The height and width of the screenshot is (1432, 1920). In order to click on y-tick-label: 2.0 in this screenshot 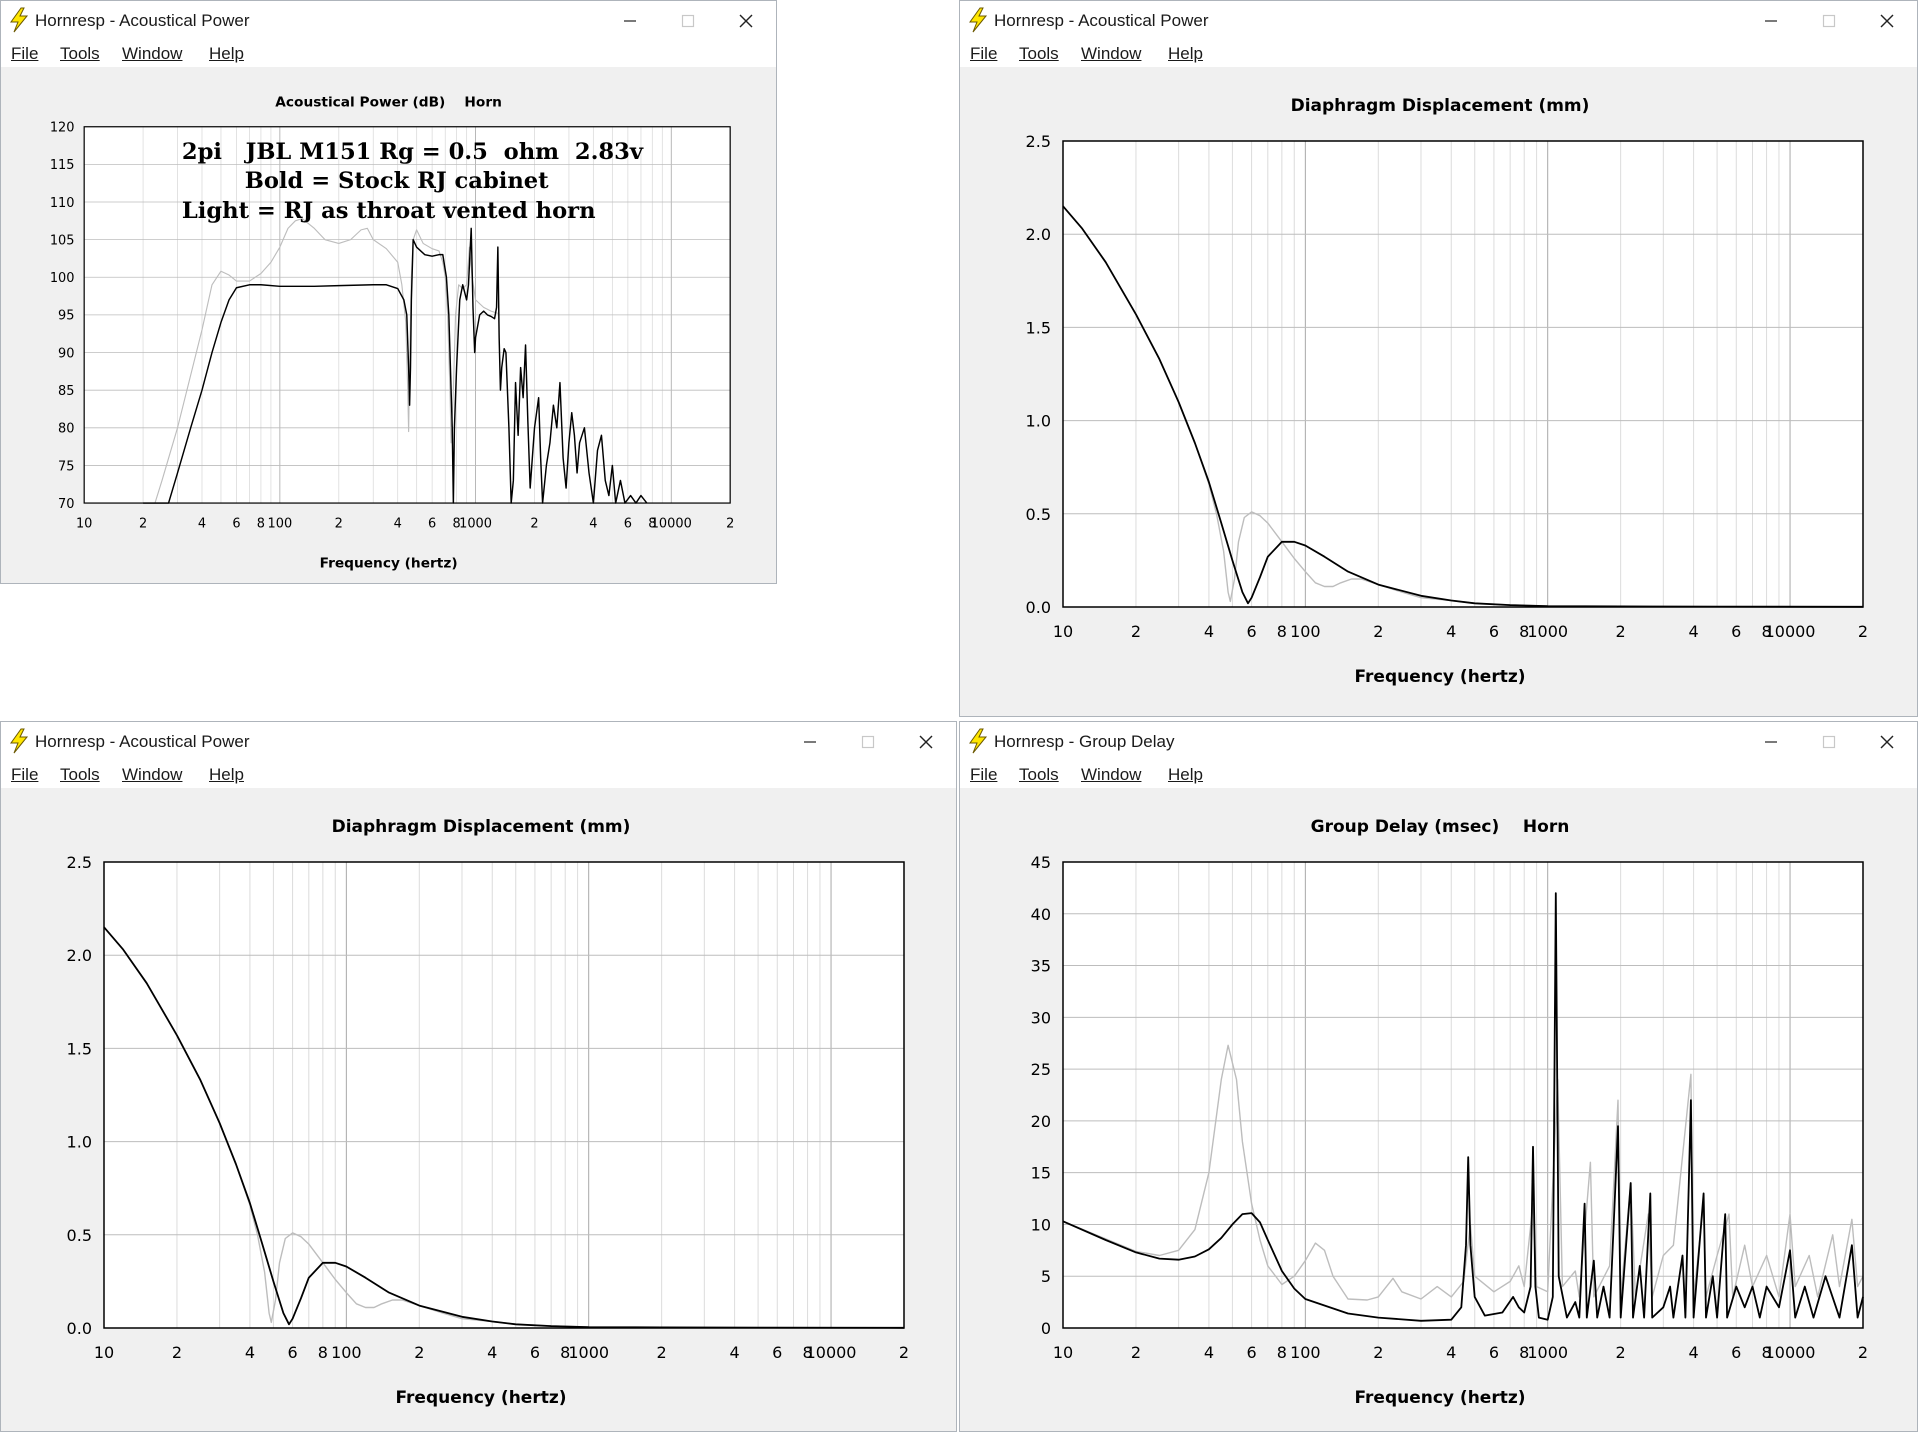, I will do `click(79, 955)`.